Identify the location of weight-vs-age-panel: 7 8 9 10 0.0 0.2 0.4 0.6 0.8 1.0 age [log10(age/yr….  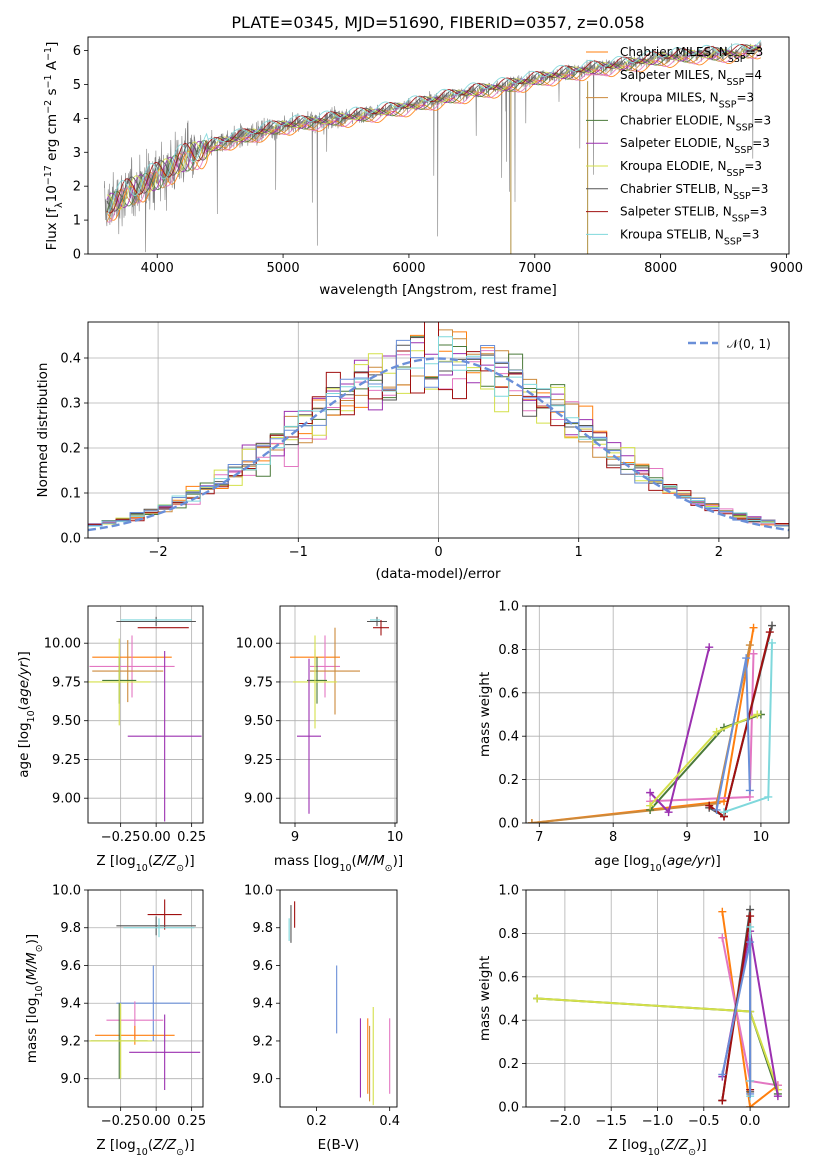
(633, 737).